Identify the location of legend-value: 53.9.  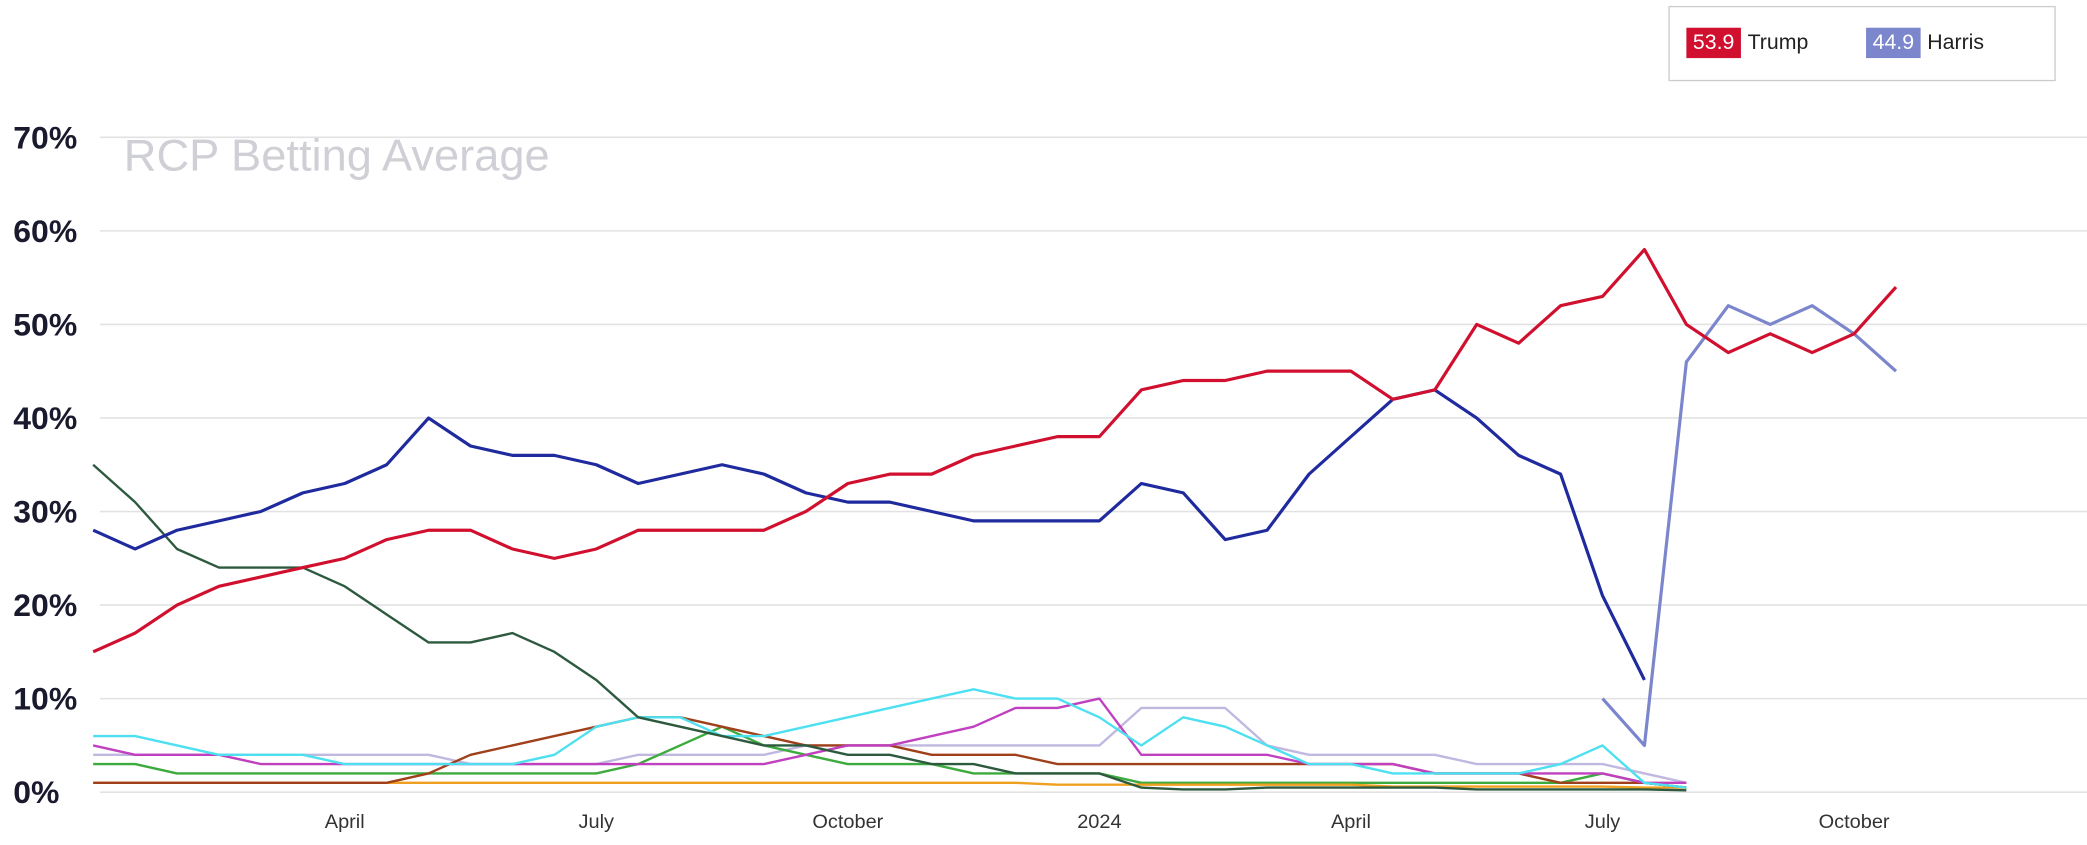
(1713, 42).